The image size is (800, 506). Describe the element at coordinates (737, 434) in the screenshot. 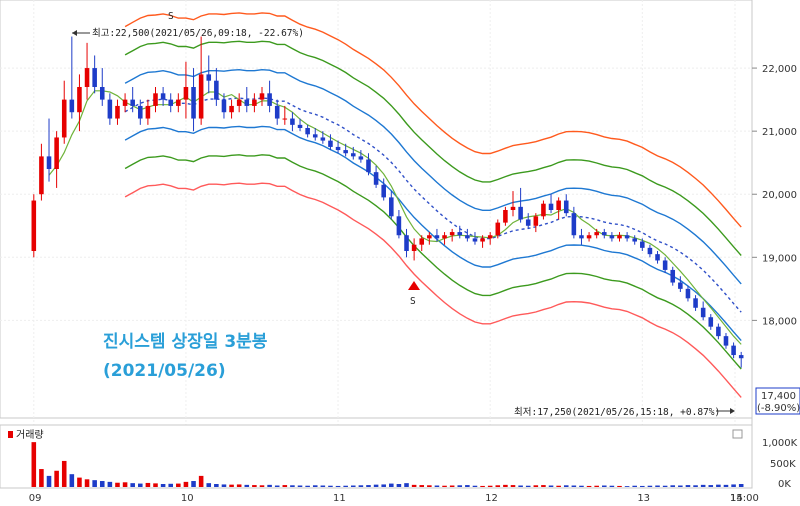

I see `volume-expand-icon` at that location.